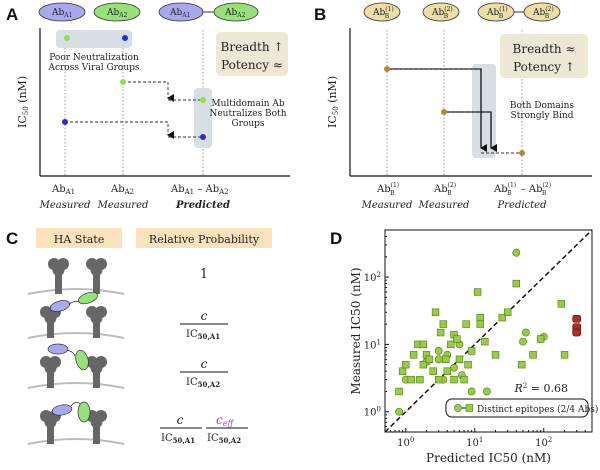 The width and height of the screenshot is (600, 470). I want to click on svg-text: AbA1 – AbA2, so click(199, 190).